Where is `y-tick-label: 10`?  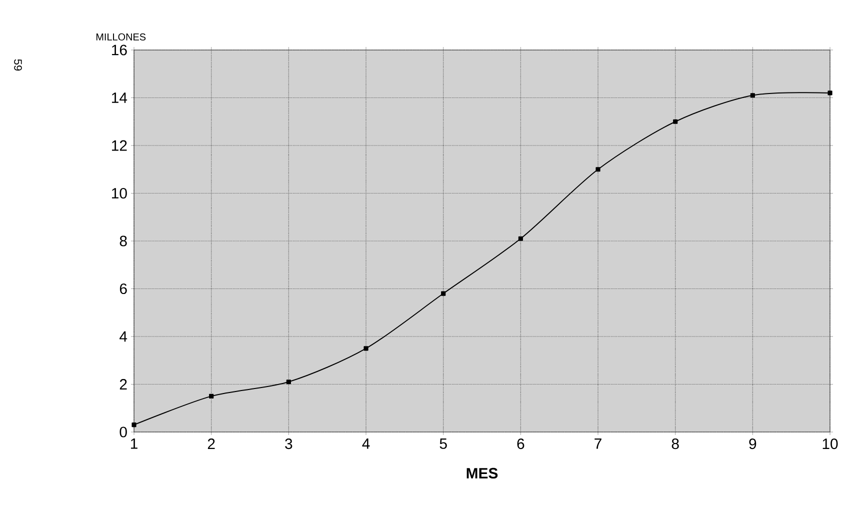
y-tick-label: 10 is located at coordinates (119, 193).